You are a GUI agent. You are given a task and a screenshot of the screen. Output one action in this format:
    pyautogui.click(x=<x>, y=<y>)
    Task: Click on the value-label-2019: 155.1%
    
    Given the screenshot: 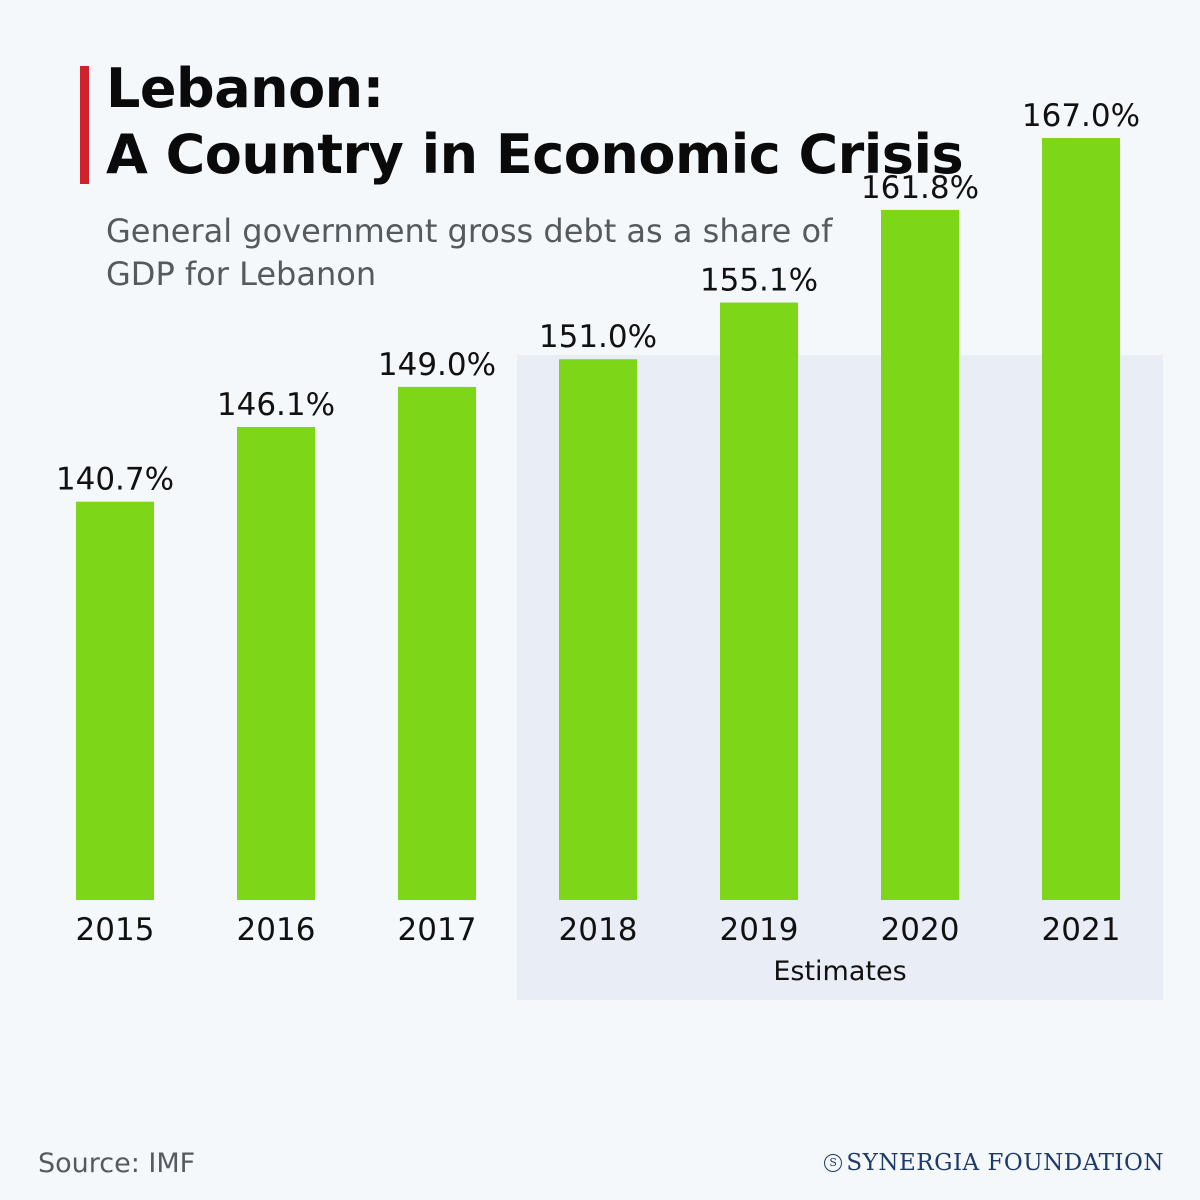 What is the action you would take?
    pyautogui.click(x=759, y=281)
    